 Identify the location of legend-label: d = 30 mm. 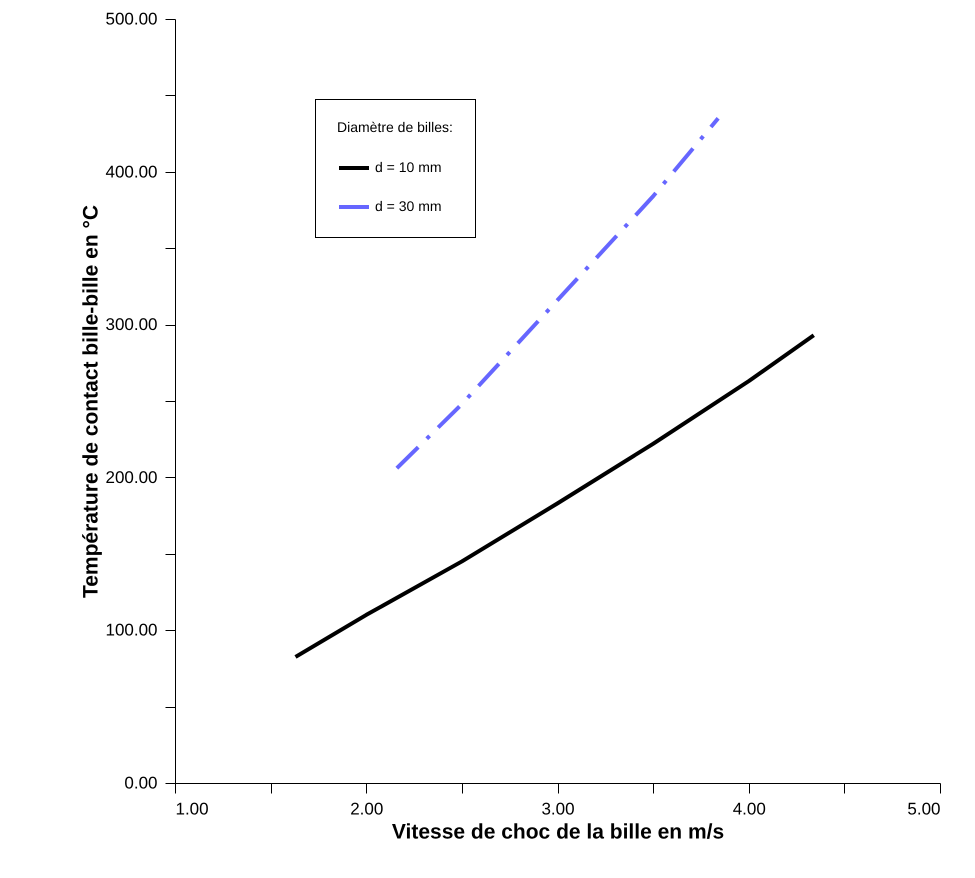
(408, 206).